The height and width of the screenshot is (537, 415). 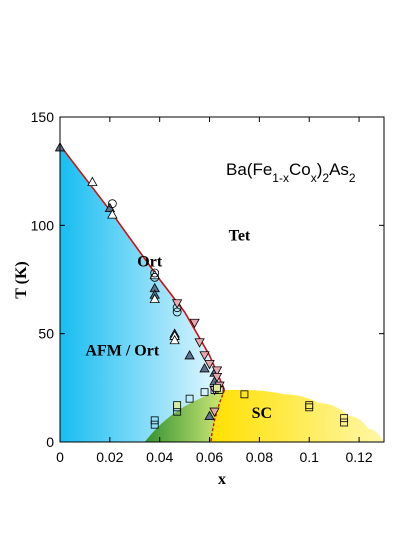 I want to click on y-tick-label: 100, so click(x=43, y=225).